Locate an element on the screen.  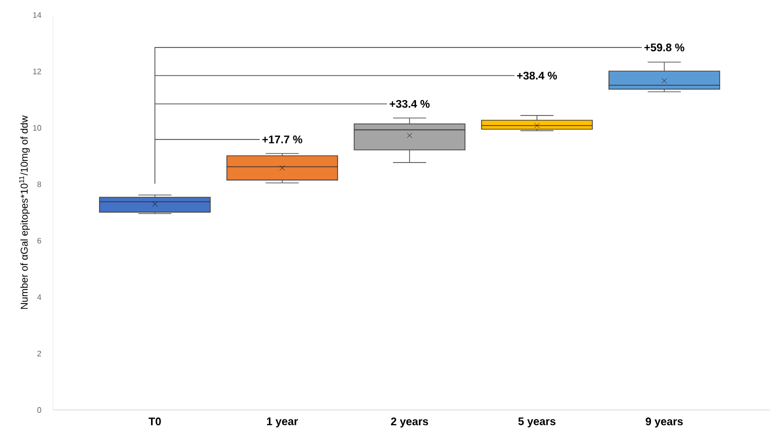
y-tick-label: 10 is located at coordinates (37, 128).